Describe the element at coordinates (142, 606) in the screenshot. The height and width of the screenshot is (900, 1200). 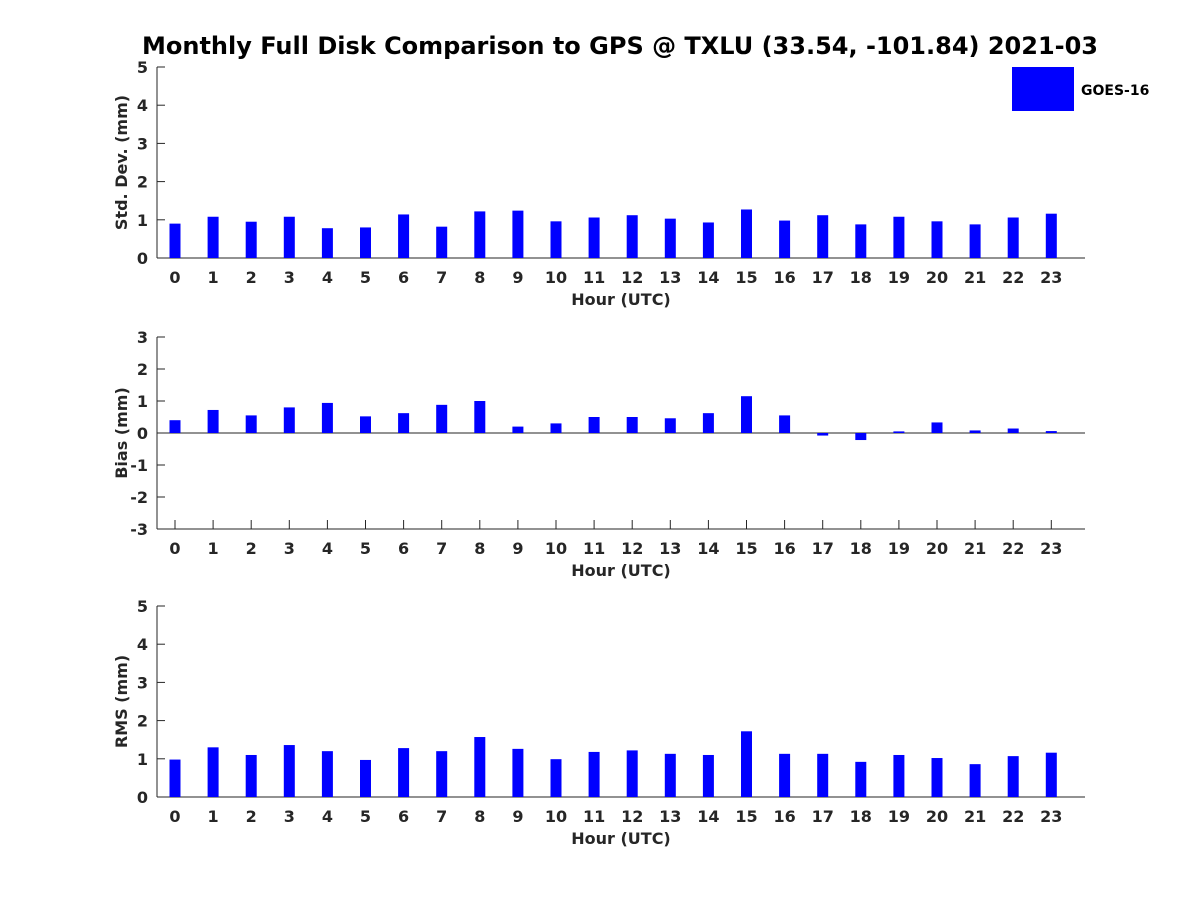
I see `rms-y-tick-label: 5` at that location.